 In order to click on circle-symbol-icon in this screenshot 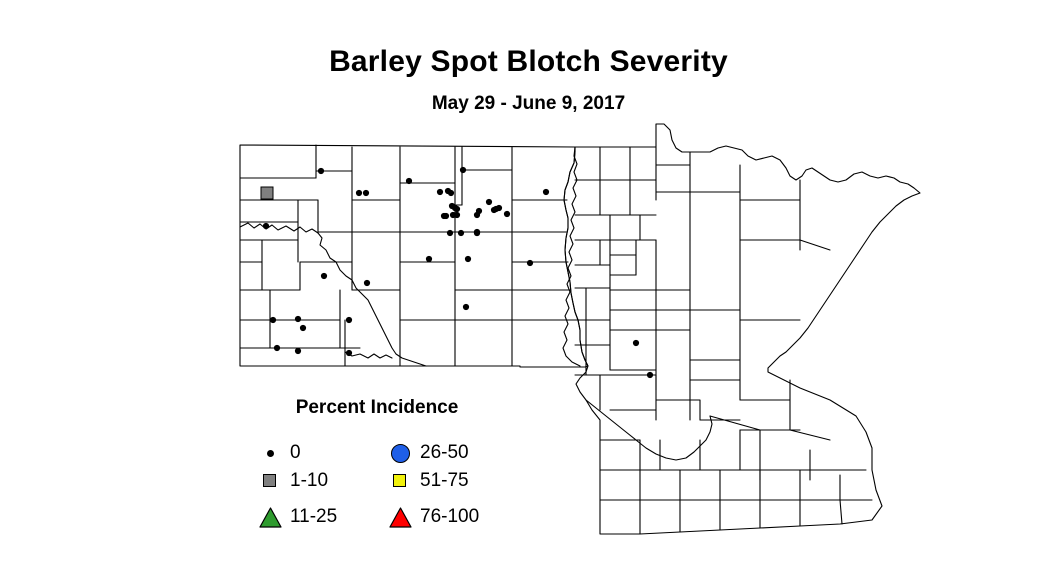, I will do `click(401, 453)`.